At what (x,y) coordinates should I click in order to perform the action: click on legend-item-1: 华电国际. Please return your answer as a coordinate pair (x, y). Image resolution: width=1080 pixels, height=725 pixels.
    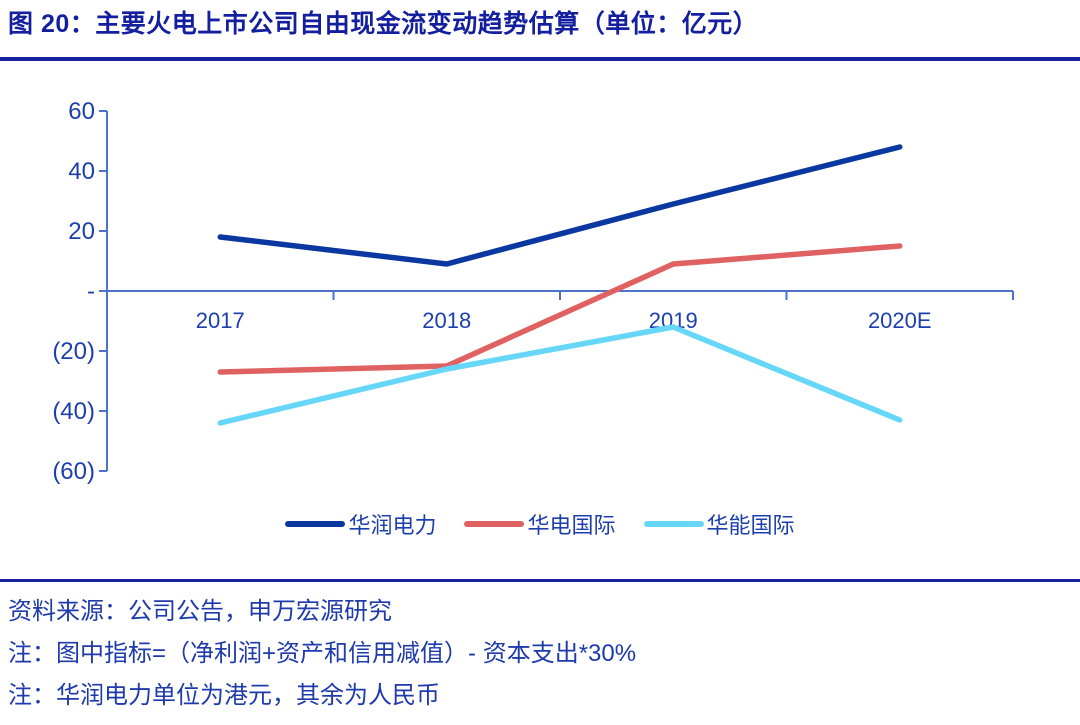
    Looking at the image, I should click on (540, 524).